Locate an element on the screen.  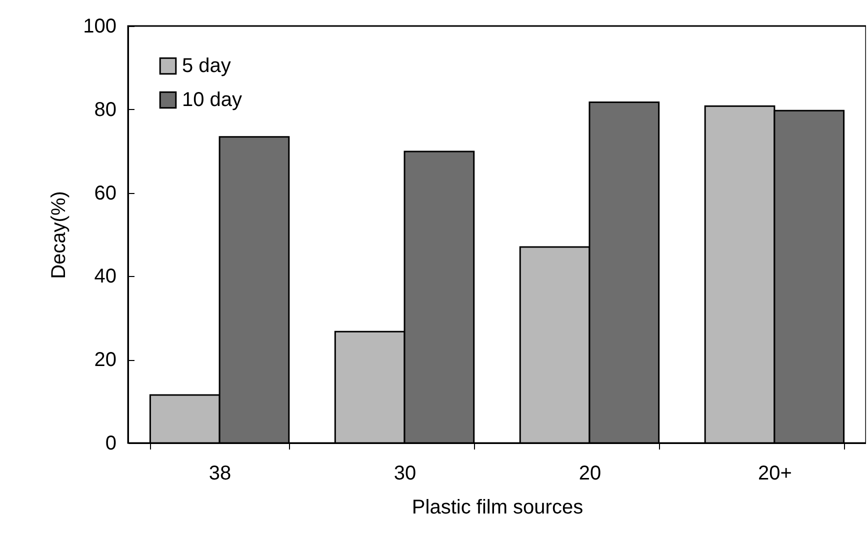
x-tick-label: 38 is located at coordinates (220, 473).